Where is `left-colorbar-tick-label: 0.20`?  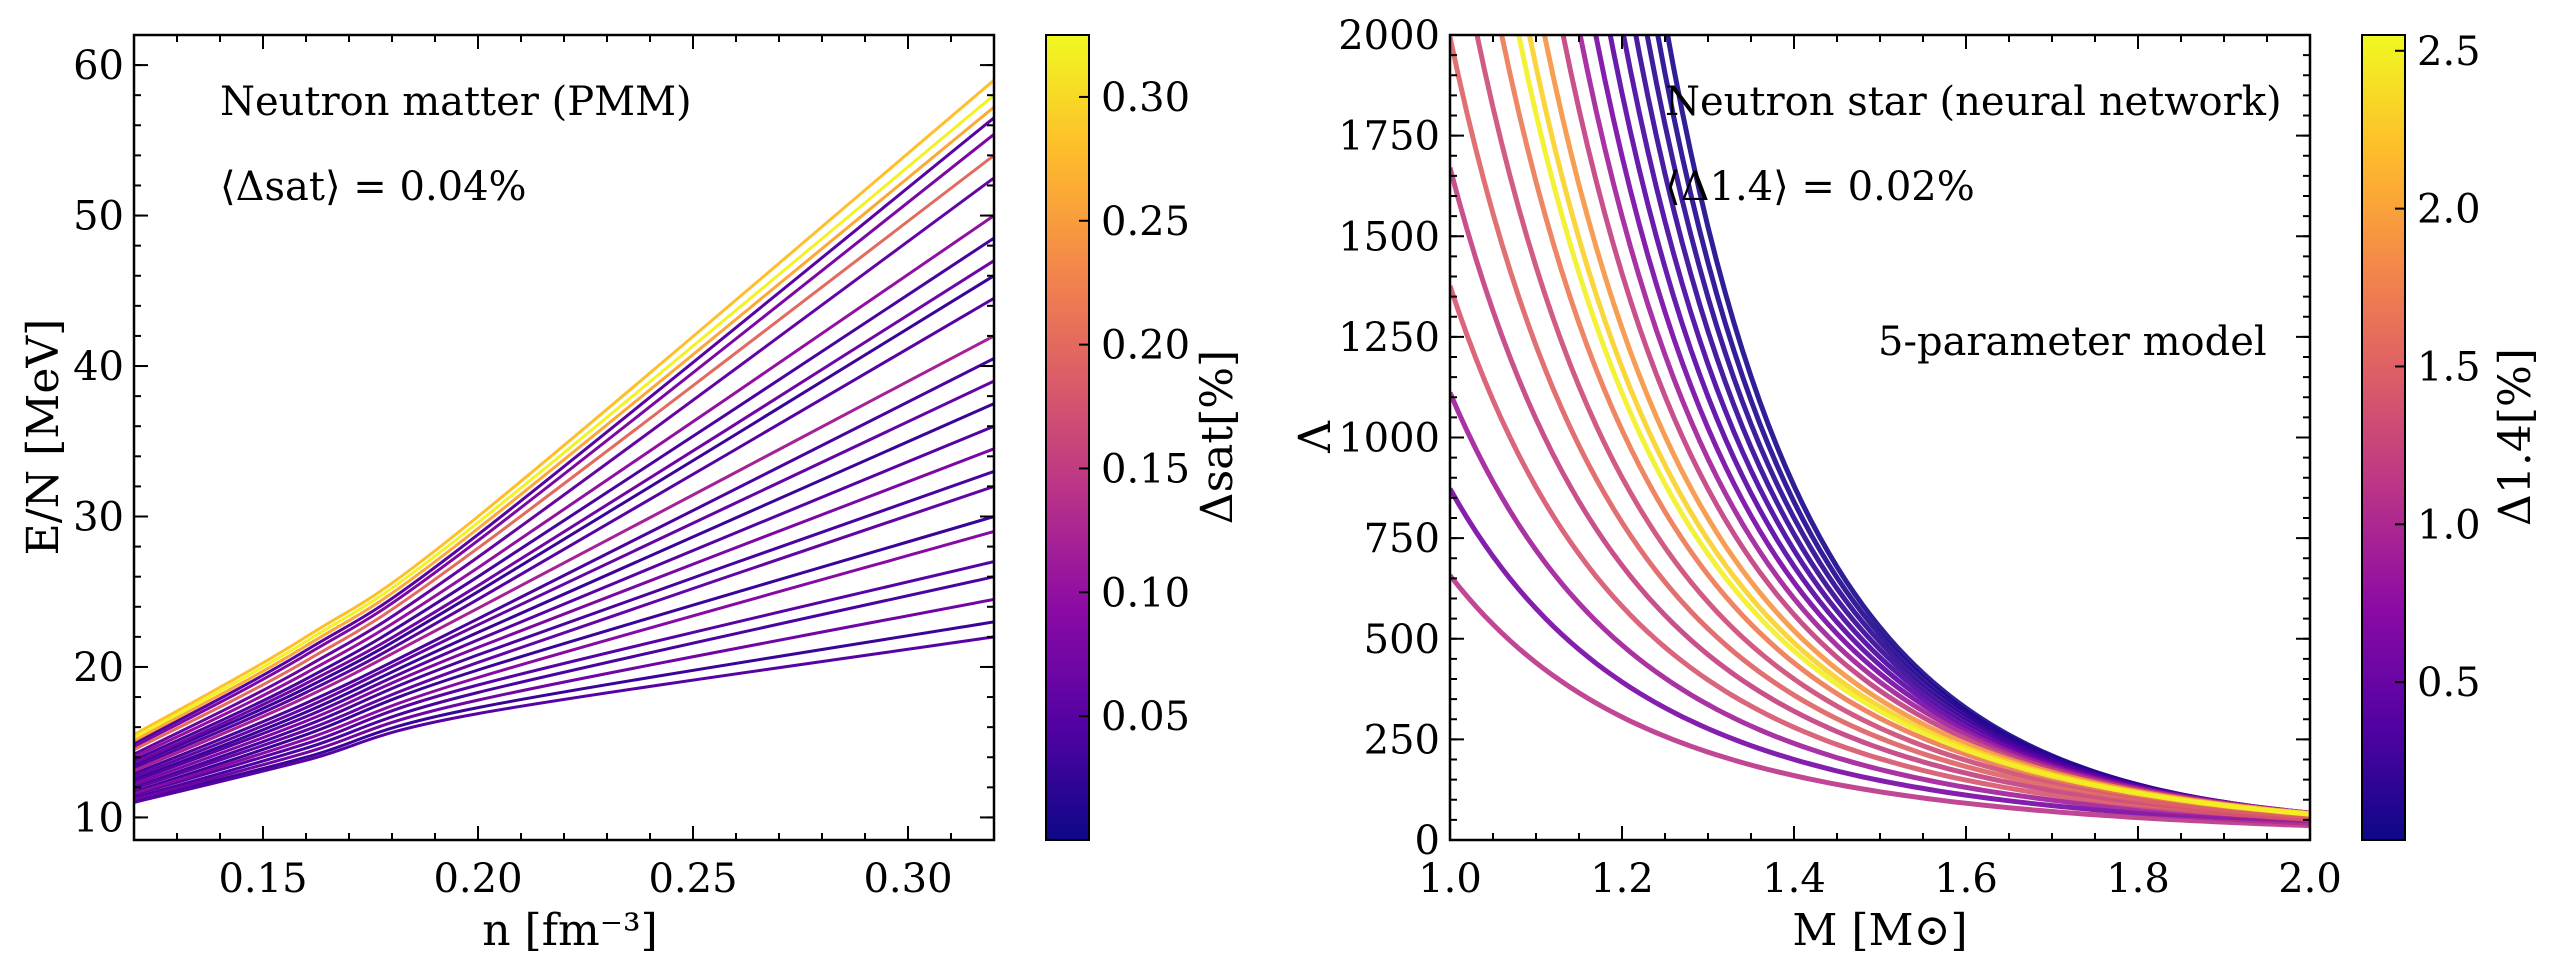 left-colorbar-tick-label: 0.20 is located at coordinates (1145, 346).